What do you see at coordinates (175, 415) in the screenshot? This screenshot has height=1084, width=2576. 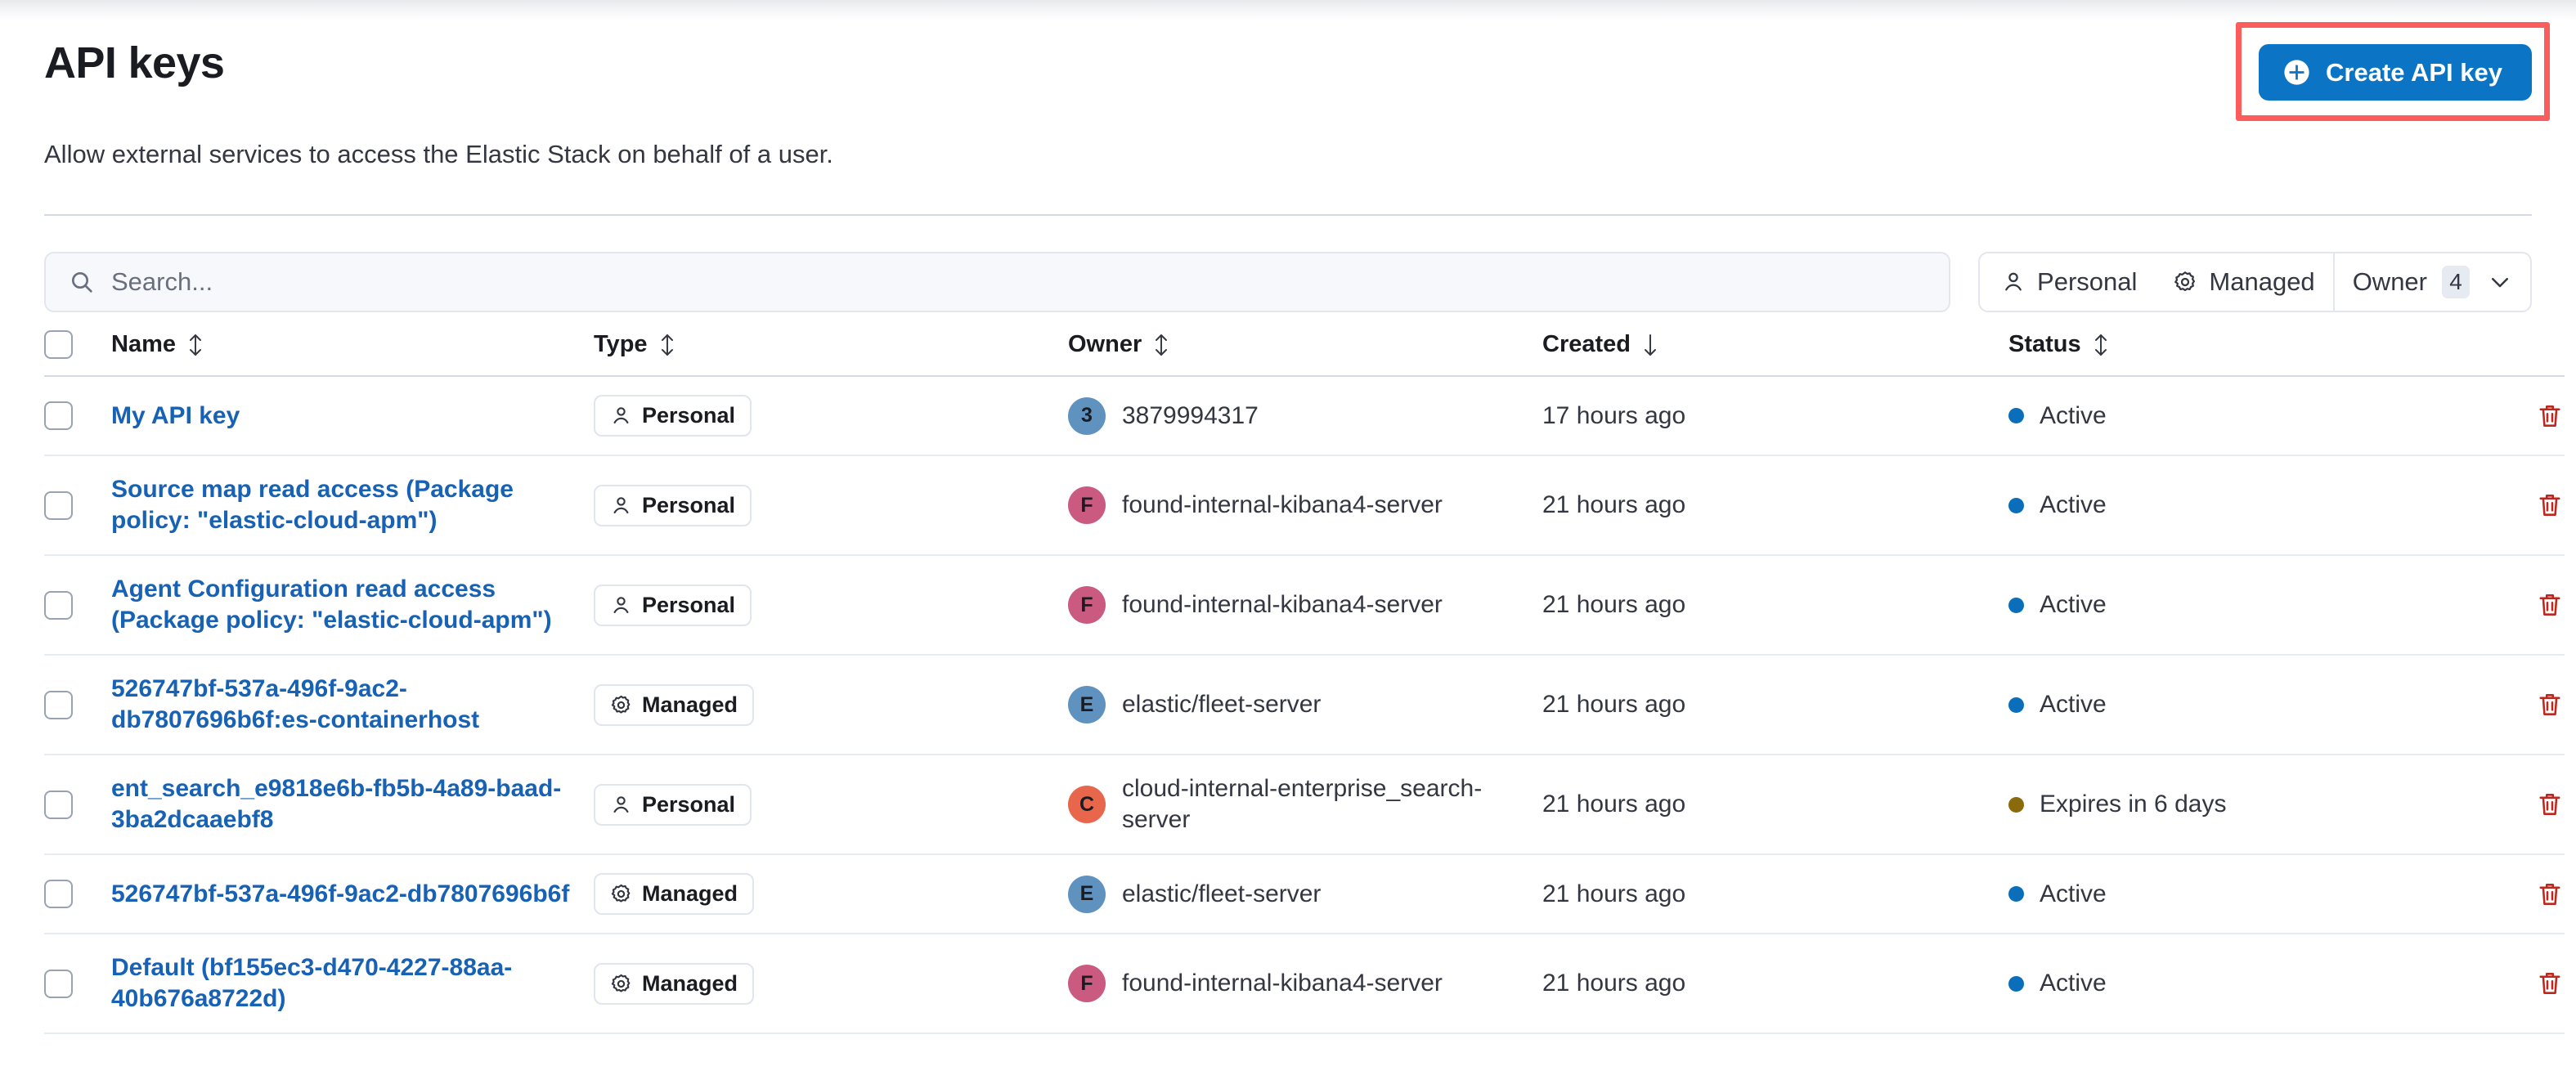 I see `api-key-name-link: My API key` at bounding box center [175, 415].